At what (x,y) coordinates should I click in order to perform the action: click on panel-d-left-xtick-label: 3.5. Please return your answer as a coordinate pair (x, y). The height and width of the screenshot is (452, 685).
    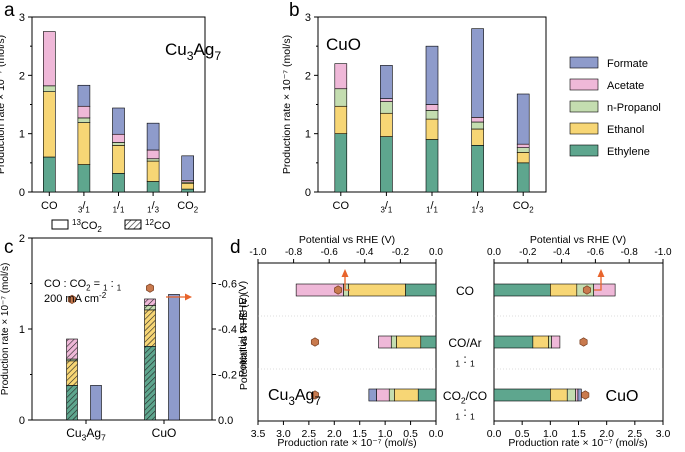
    Looking at the image, I should click on (258, 434).